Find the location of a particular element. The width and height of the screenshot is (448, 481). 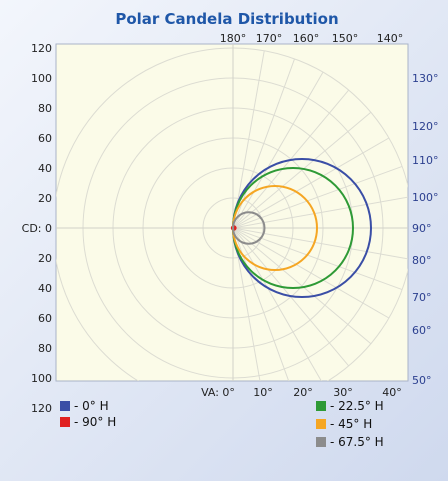

legend-label: - 67.5° H is located at coordinates (357, 442).